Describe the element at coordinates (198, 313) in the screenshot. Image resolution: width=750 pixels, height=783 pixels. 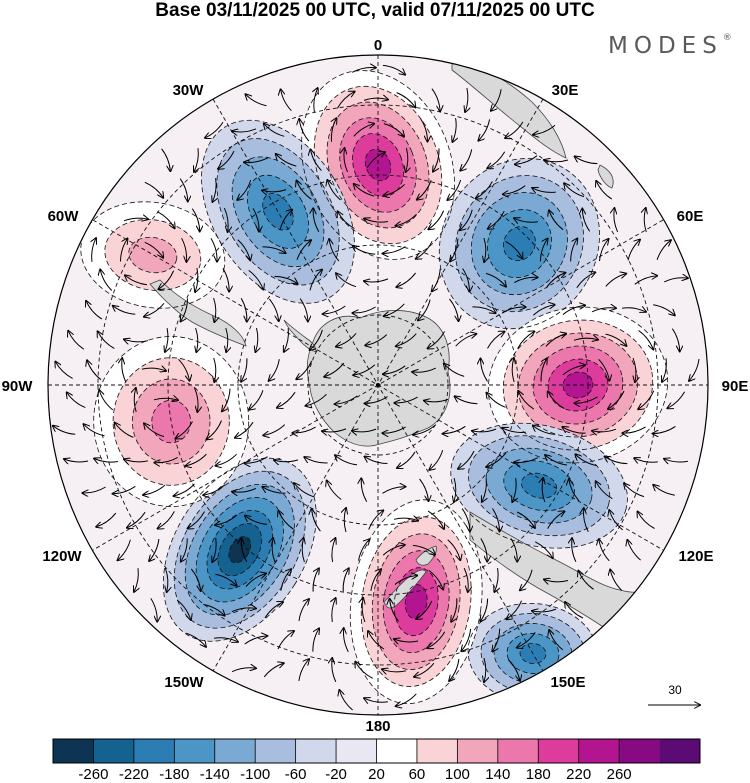
I see `south-america-tip` at that location.